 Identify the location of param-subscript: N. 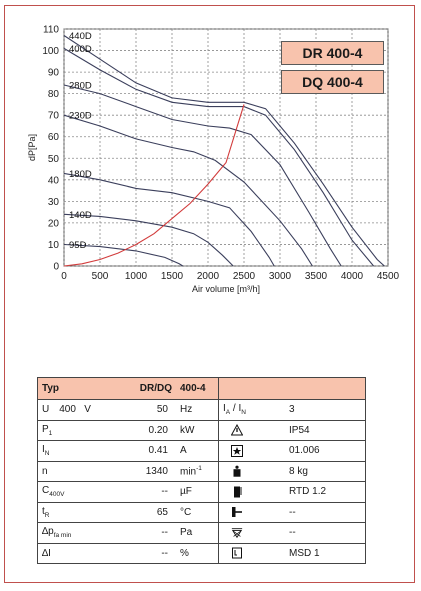
(47, 454).